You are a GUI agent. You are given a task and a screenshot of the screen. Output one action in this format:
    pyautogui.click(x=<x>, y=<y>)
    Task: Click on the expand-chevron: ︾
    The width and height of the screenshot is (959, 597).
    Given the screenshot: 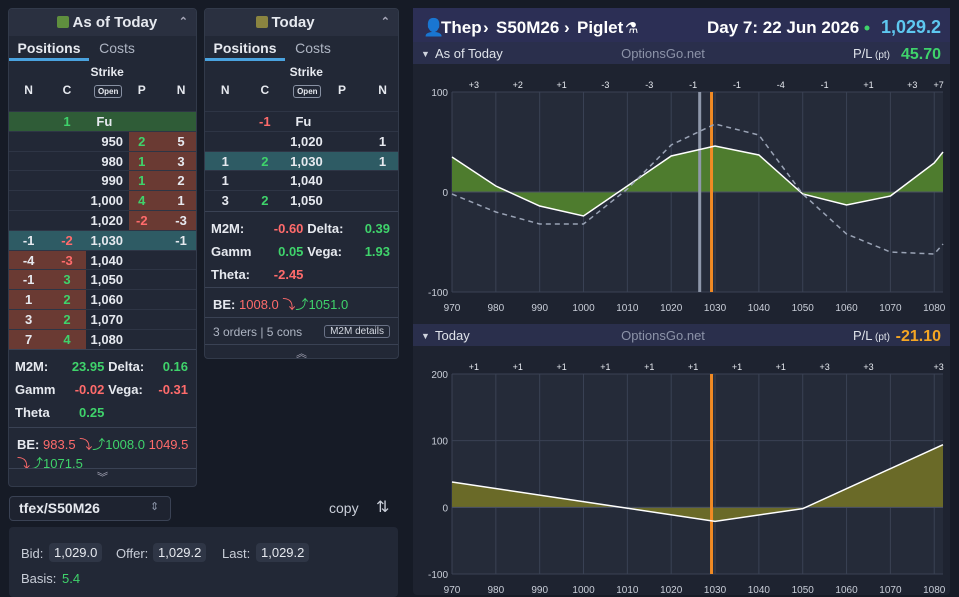 What is the action you would take?
    pyautogui.click(x=102, y=478)
    